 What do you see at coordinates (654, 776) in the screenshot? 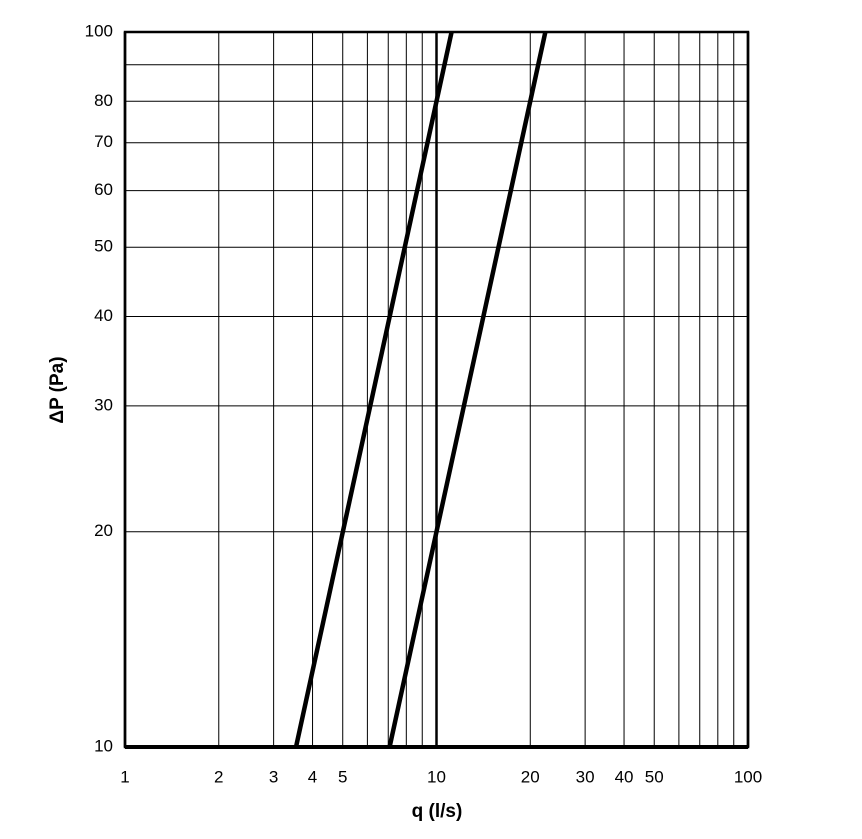
I see `x-tick-label: 50` at bounding box center [654, 776].